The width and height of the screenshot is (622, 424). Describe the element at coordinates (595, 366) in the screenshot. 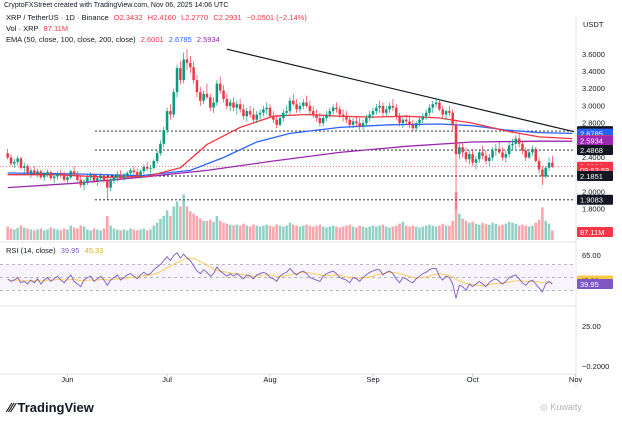

I see `lower-axis-label: −0.2000` at that location.